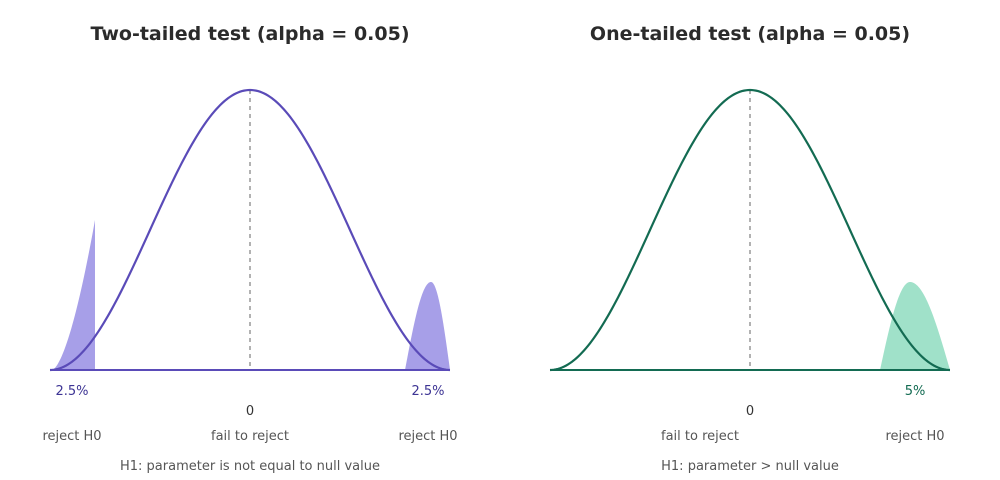  What do you see at coordinates (915, 391) in the screenshot?
I see `tail-label-right: 5%` at bounding box center [915, 391].